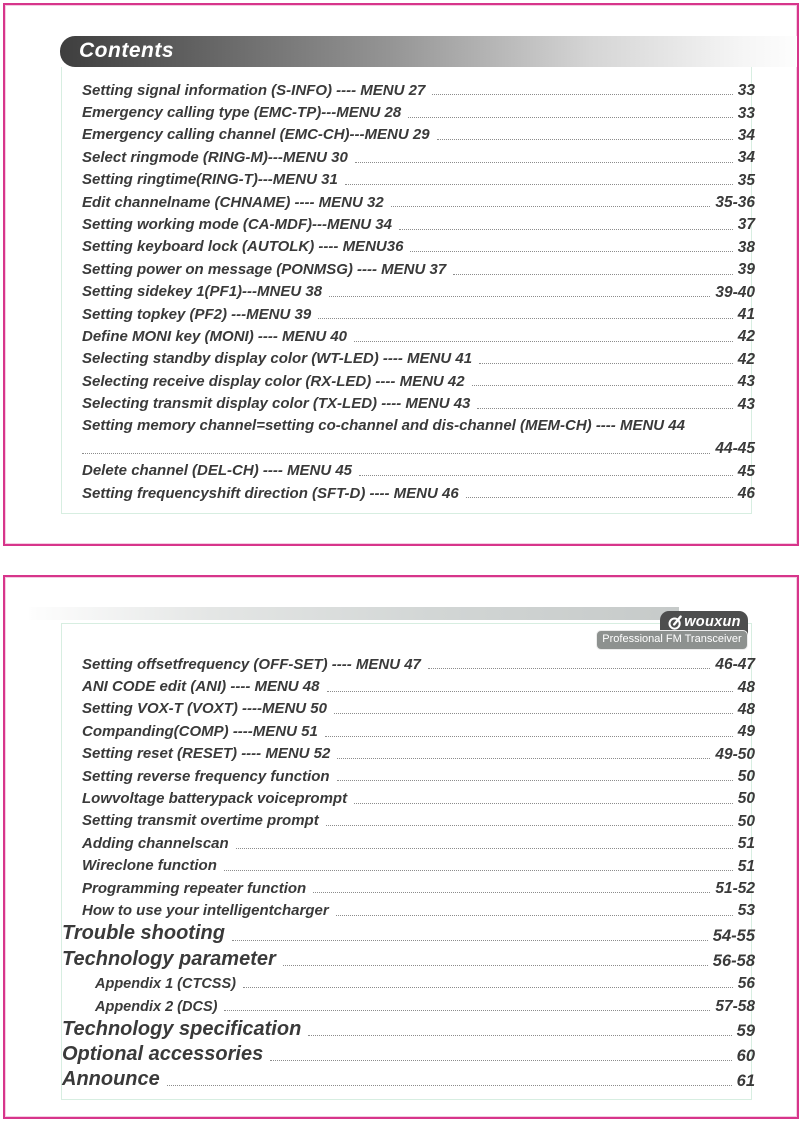  What do you see at coordinates (746, 984) in the screenshot?
I see `page-number: 56` at bounding box center [746, 984].